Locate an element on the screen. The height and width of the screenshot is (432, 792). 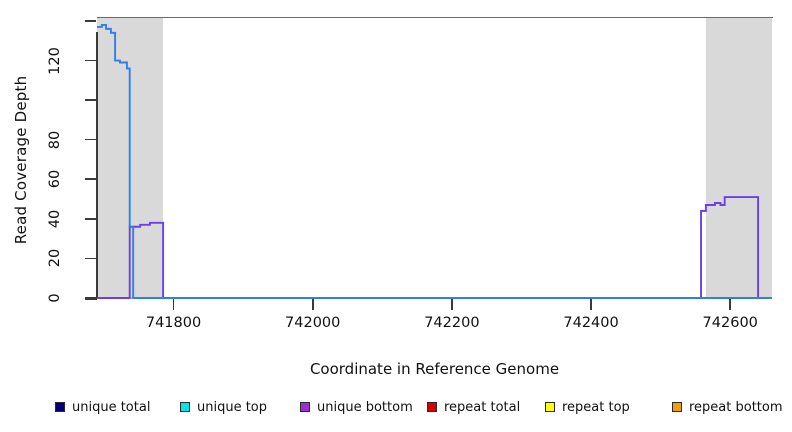
legend-label: repeat top is located at coordinates (596, 407).